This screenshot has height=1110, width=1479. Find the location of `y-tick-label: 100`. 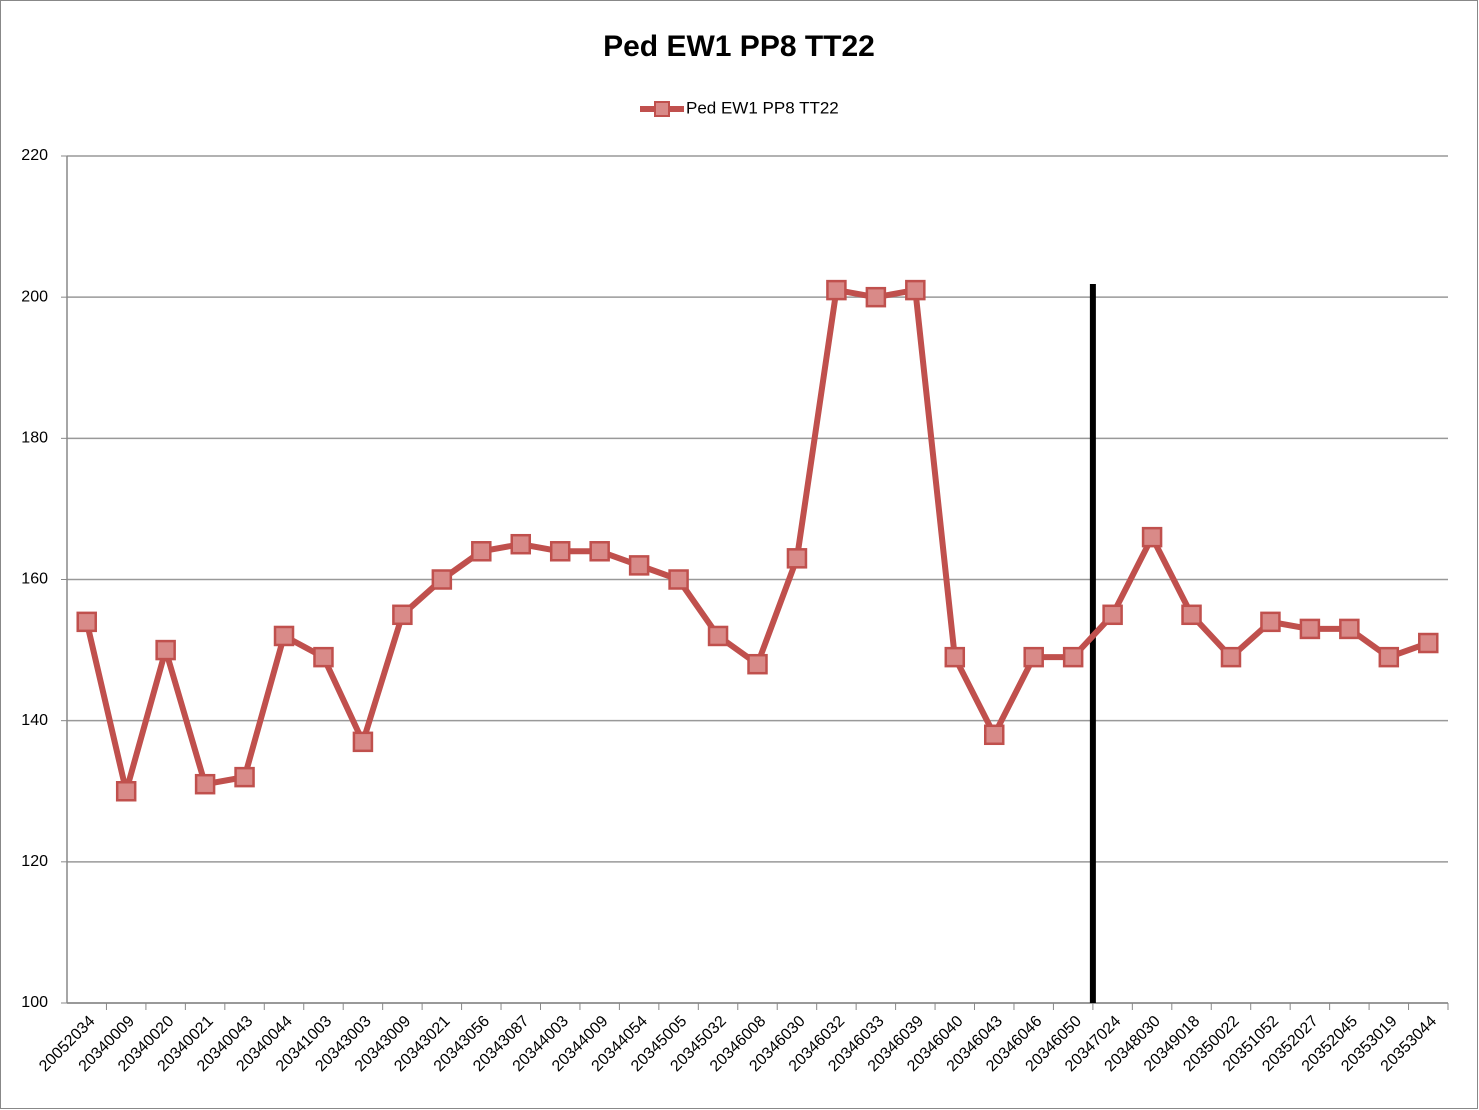

y-tick-label: 100 is located at coordinates (34, 1002).